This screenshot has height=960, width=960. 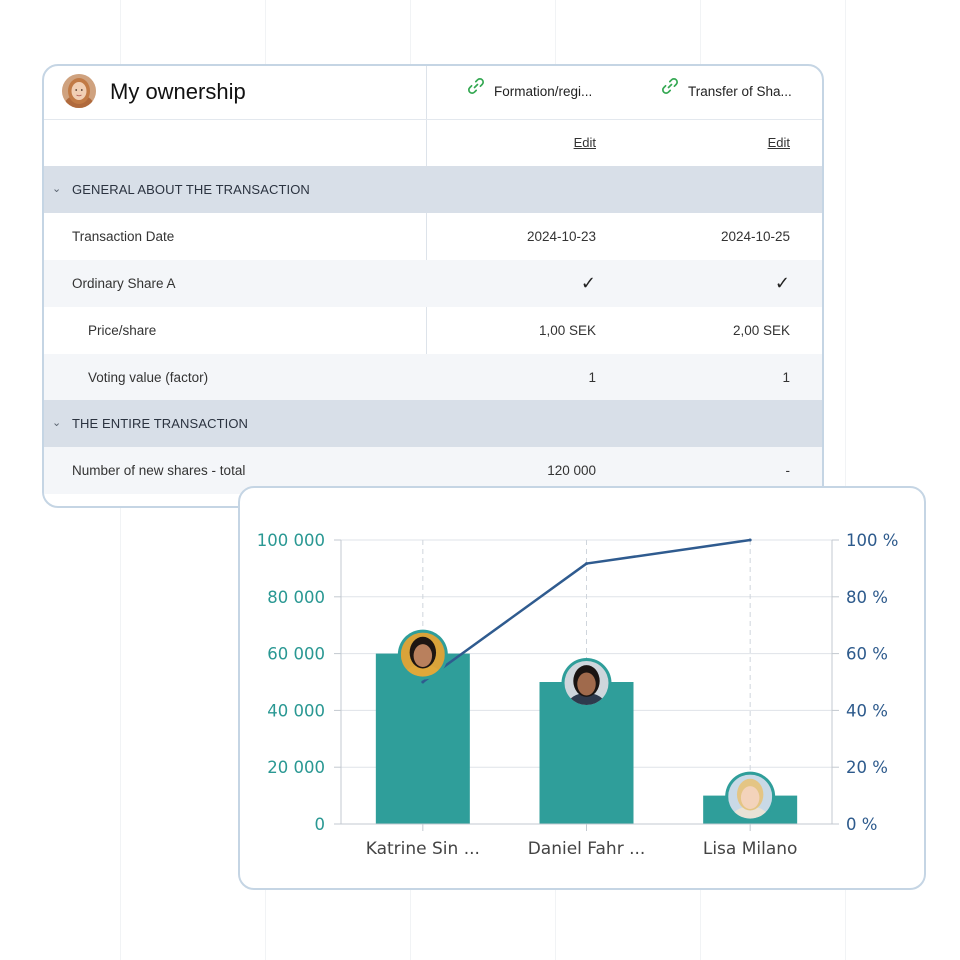 I want to click on right-axis-tick-label: 100 %, so click(x=872, y=540).